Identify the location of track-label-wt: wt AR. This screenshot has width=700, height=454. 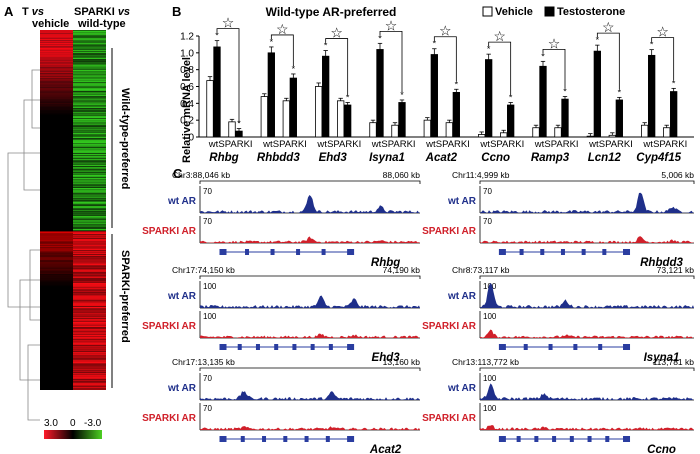
(182, 201).